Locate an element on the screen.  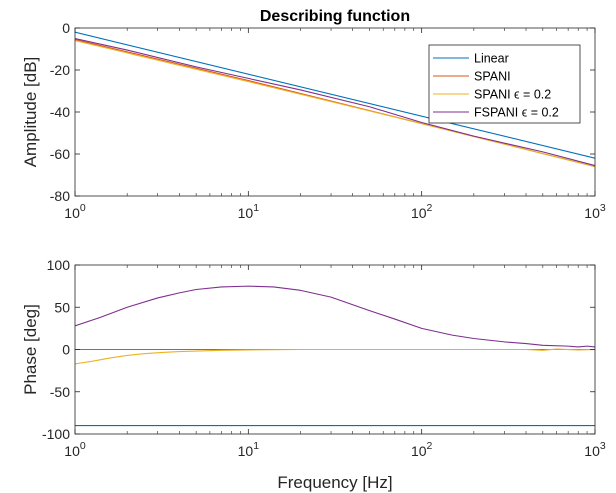
legend-entry-label: SPANI ϵ = 0.2 is located at coordinates (512, 95).